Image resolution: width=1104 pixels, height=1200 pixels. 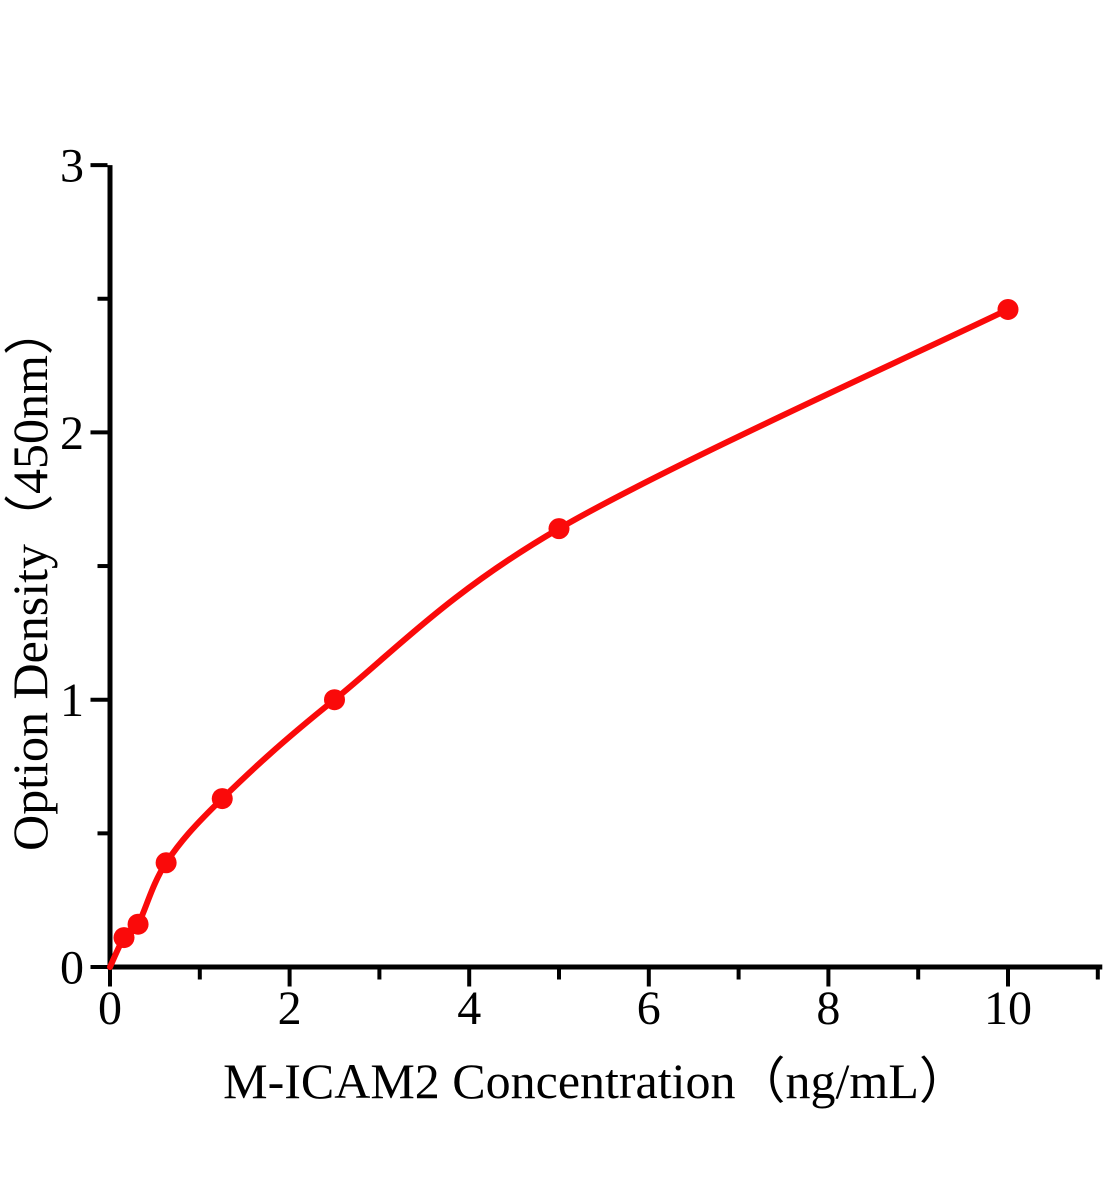 I want to click on x-tick-label: 8, so click(x=828, y=1008).